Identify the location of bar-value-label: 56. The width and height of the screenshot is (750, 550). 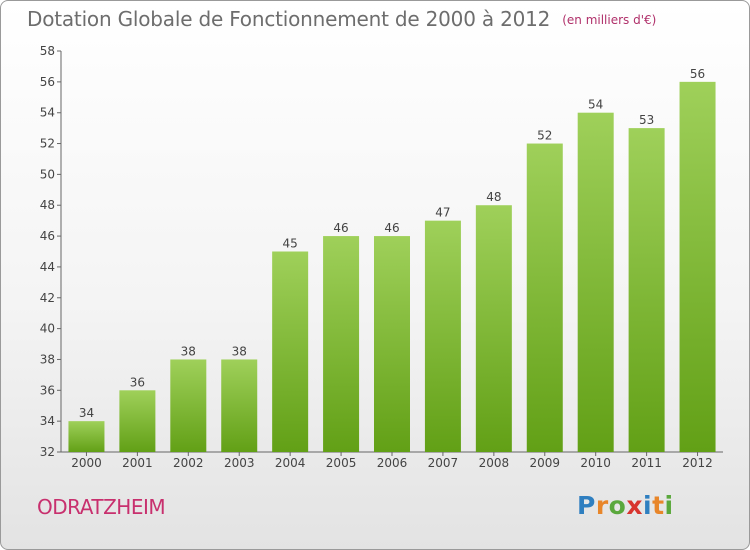
(697, 74).